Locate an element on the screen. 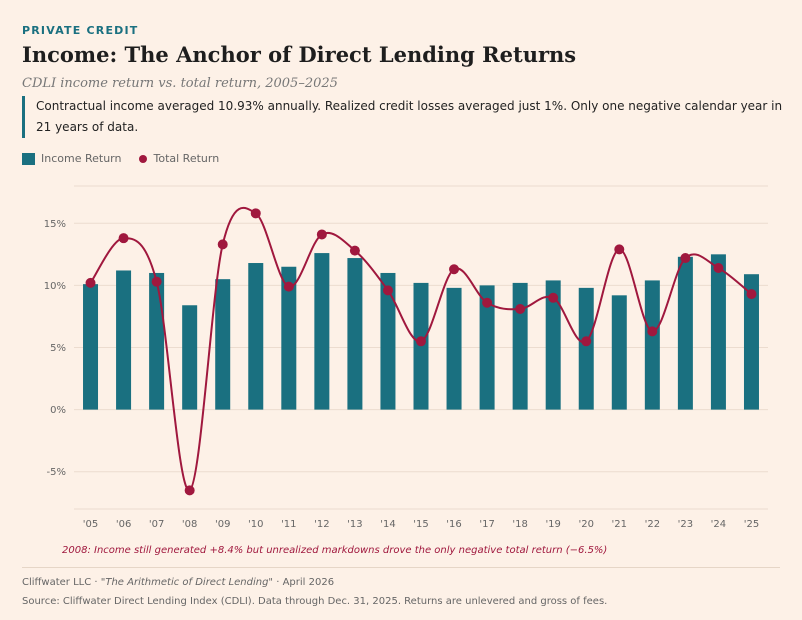 This screenshot has width=802, height=620. total-swatch-icon is located at coordinates (143, 158).